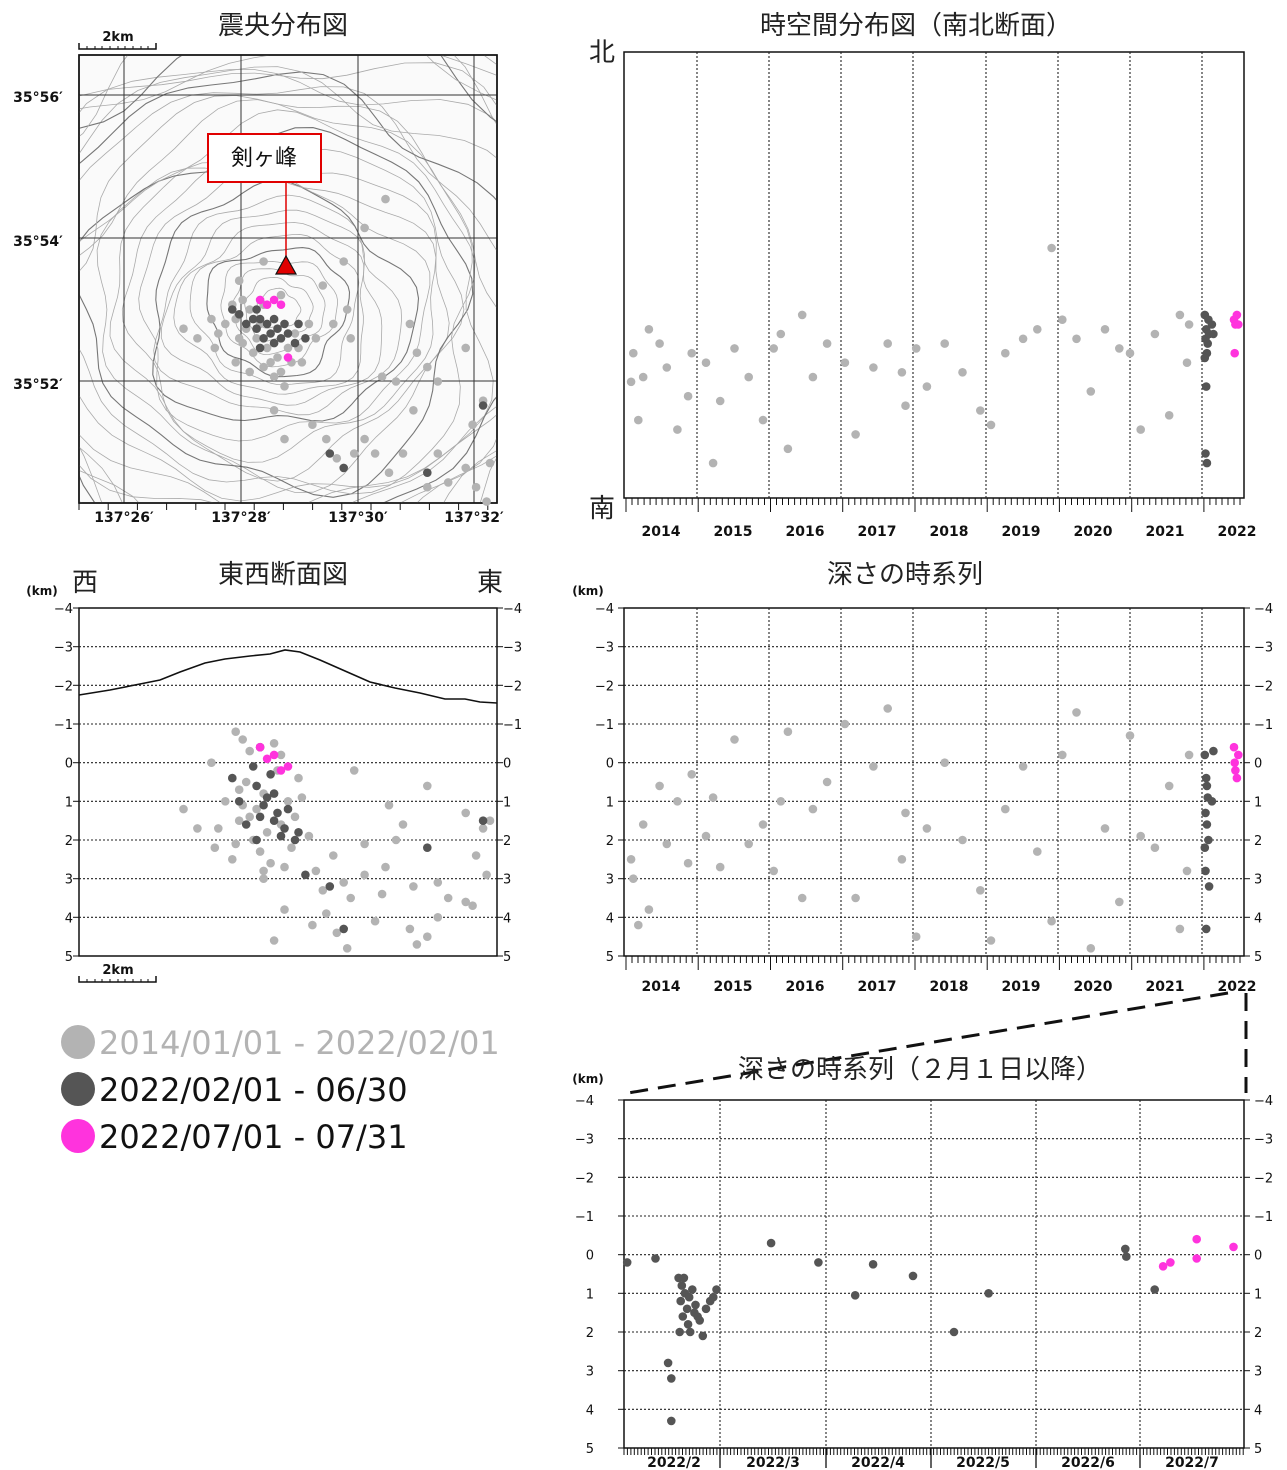 The image size is (1287, 1470). Describe the element at coordinates (920, 1070) in the screenshot. I see `zoom-title: 深さの時系列（２月１日以降）` at that location.